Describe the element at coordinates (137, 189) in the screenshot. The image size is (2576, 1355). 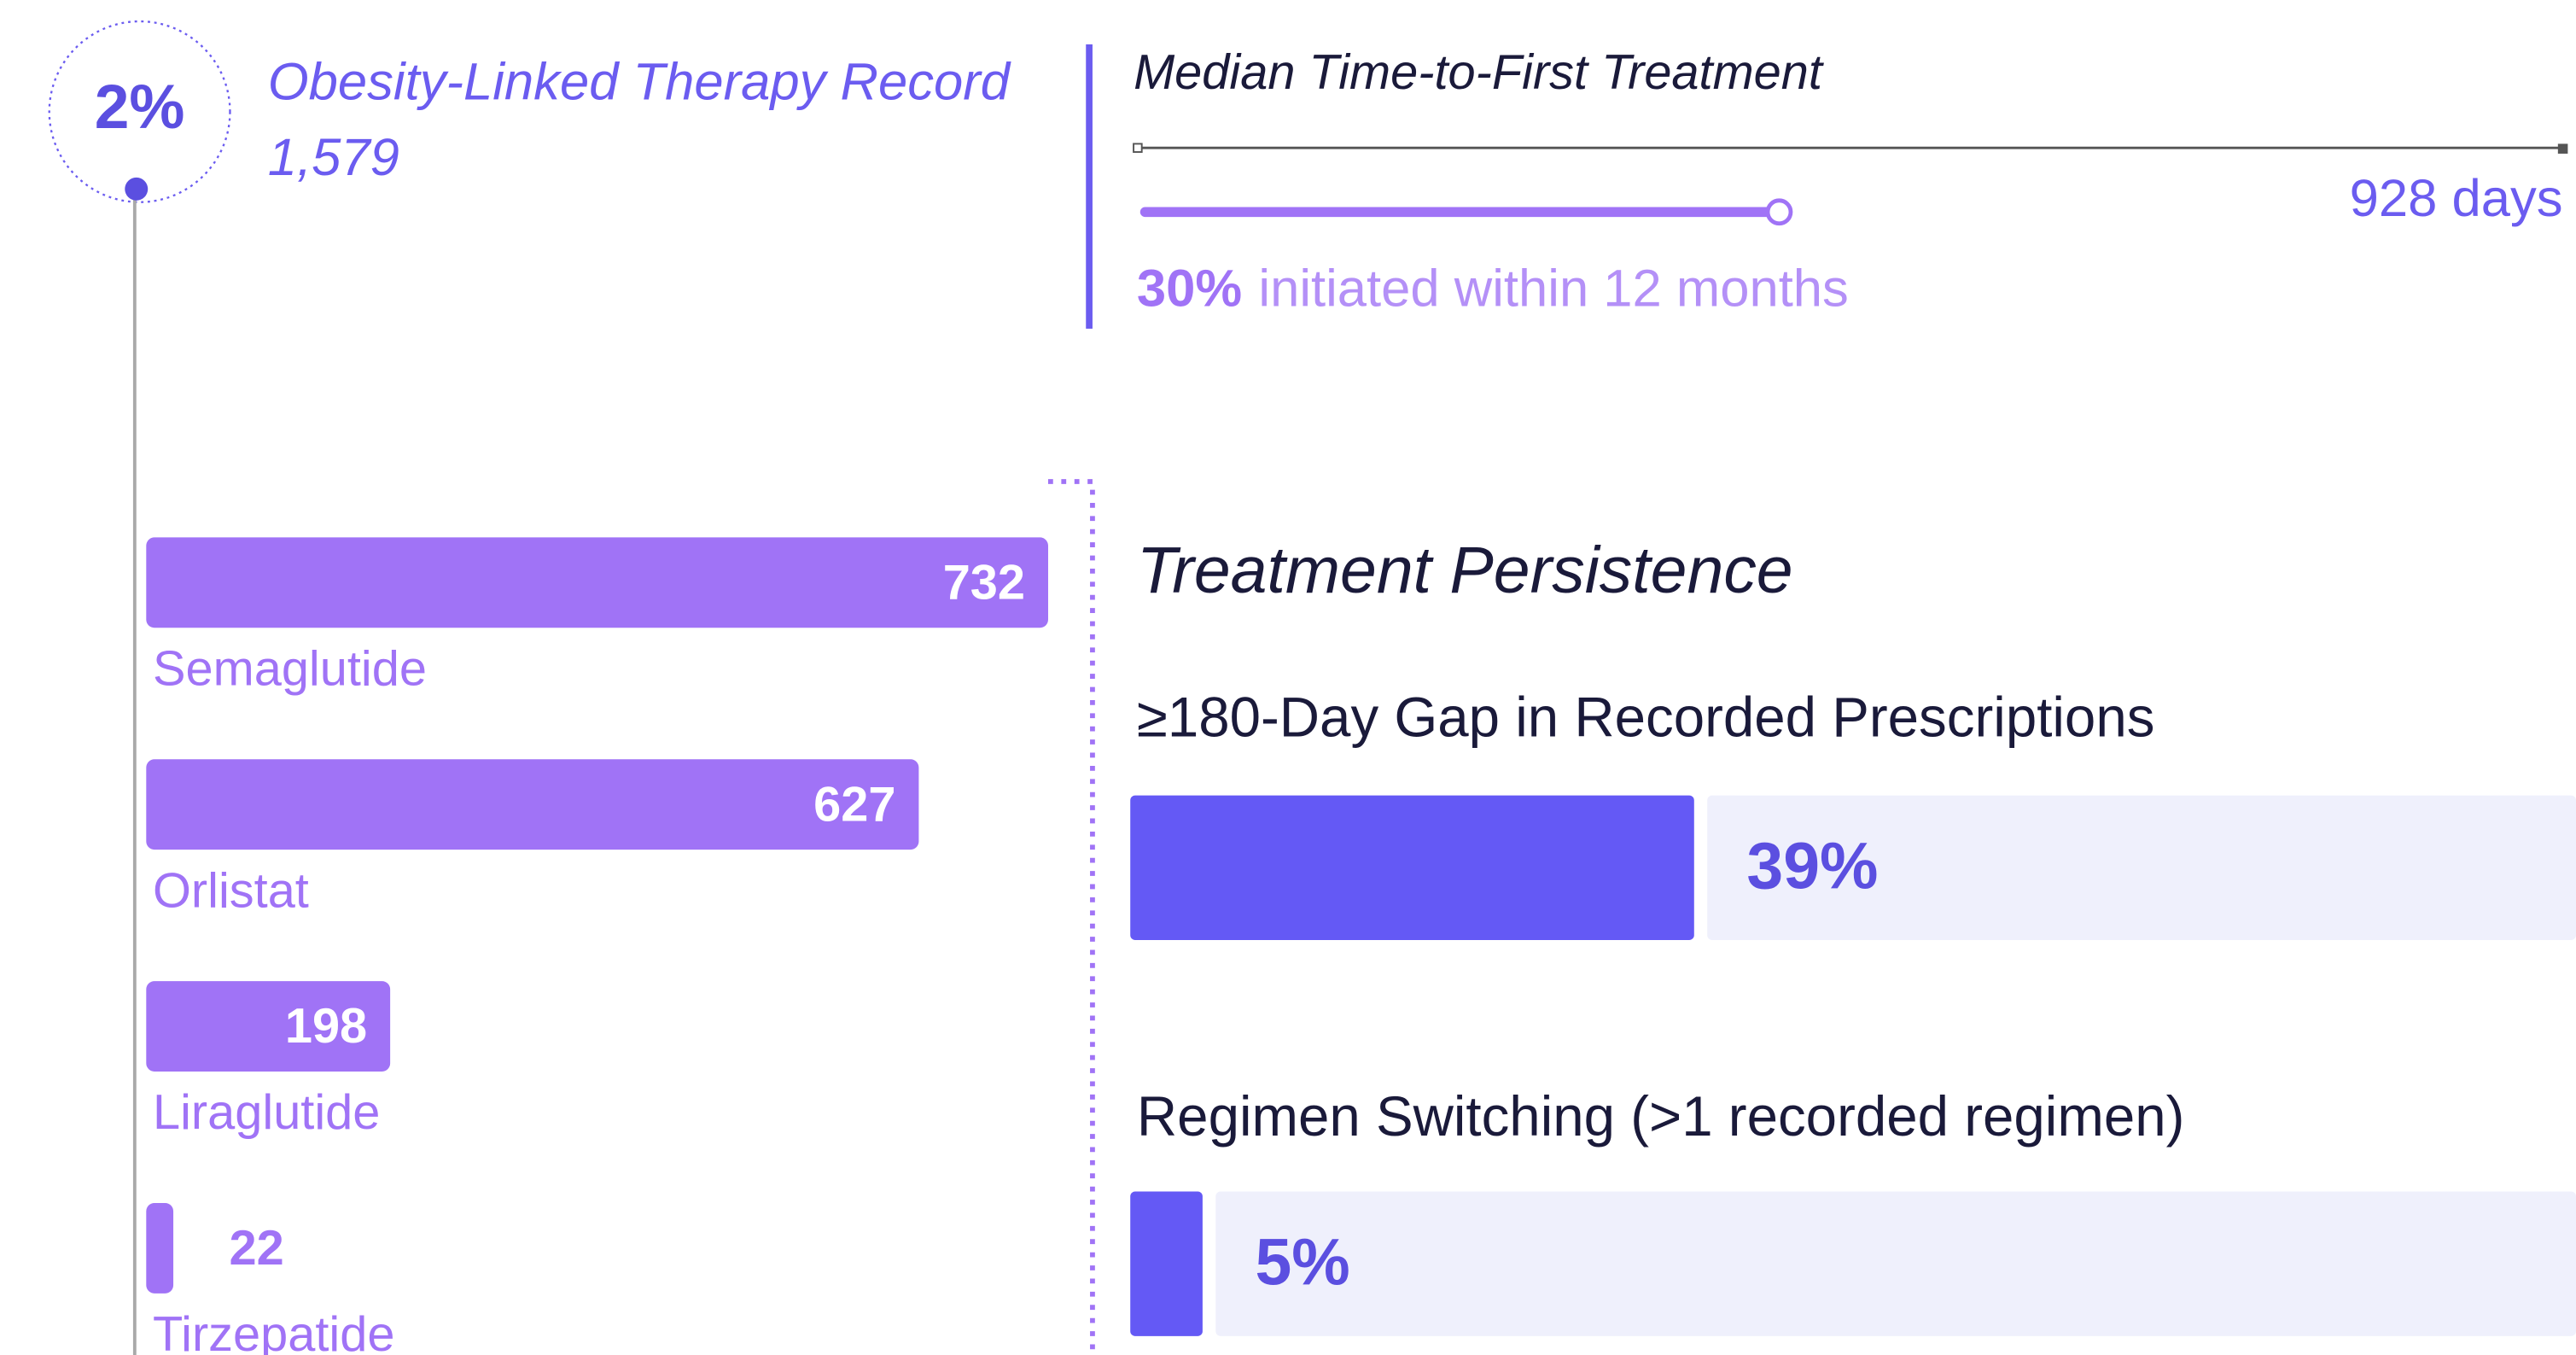
I see `badge-dot` at that location.